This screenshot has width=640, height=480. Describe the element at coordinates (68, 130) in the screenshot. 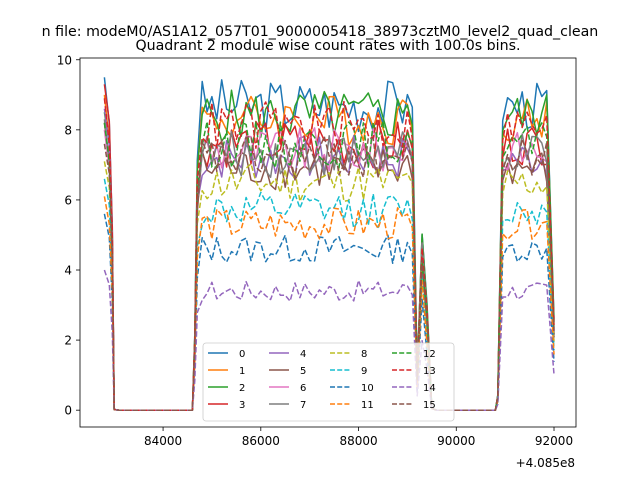

I see `y-tick-label: 8` at that location.